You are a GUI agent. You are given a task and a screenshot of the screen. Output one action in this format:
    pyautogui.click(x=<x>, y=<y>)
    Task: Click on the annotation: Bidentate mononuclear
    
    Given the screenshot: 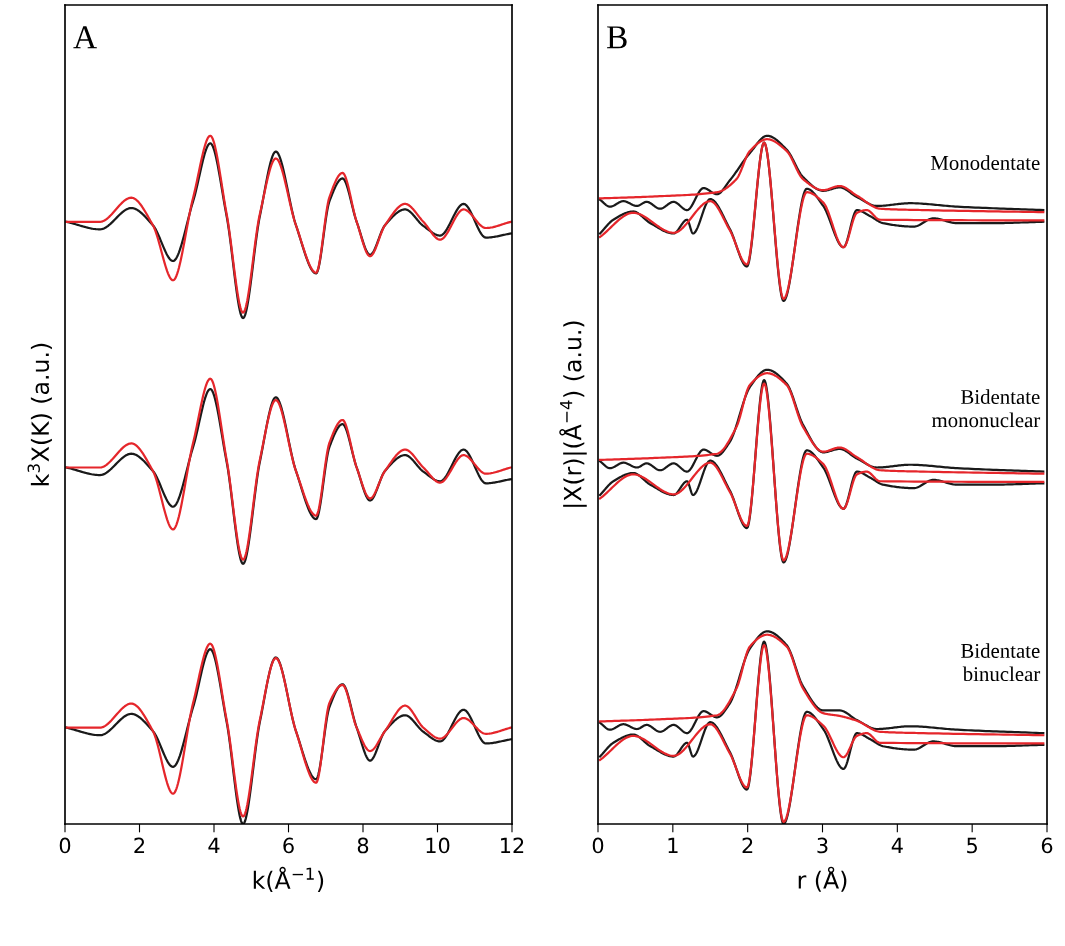 What is the action you would take?
    pyautogui.click(x=986, y=408)
    